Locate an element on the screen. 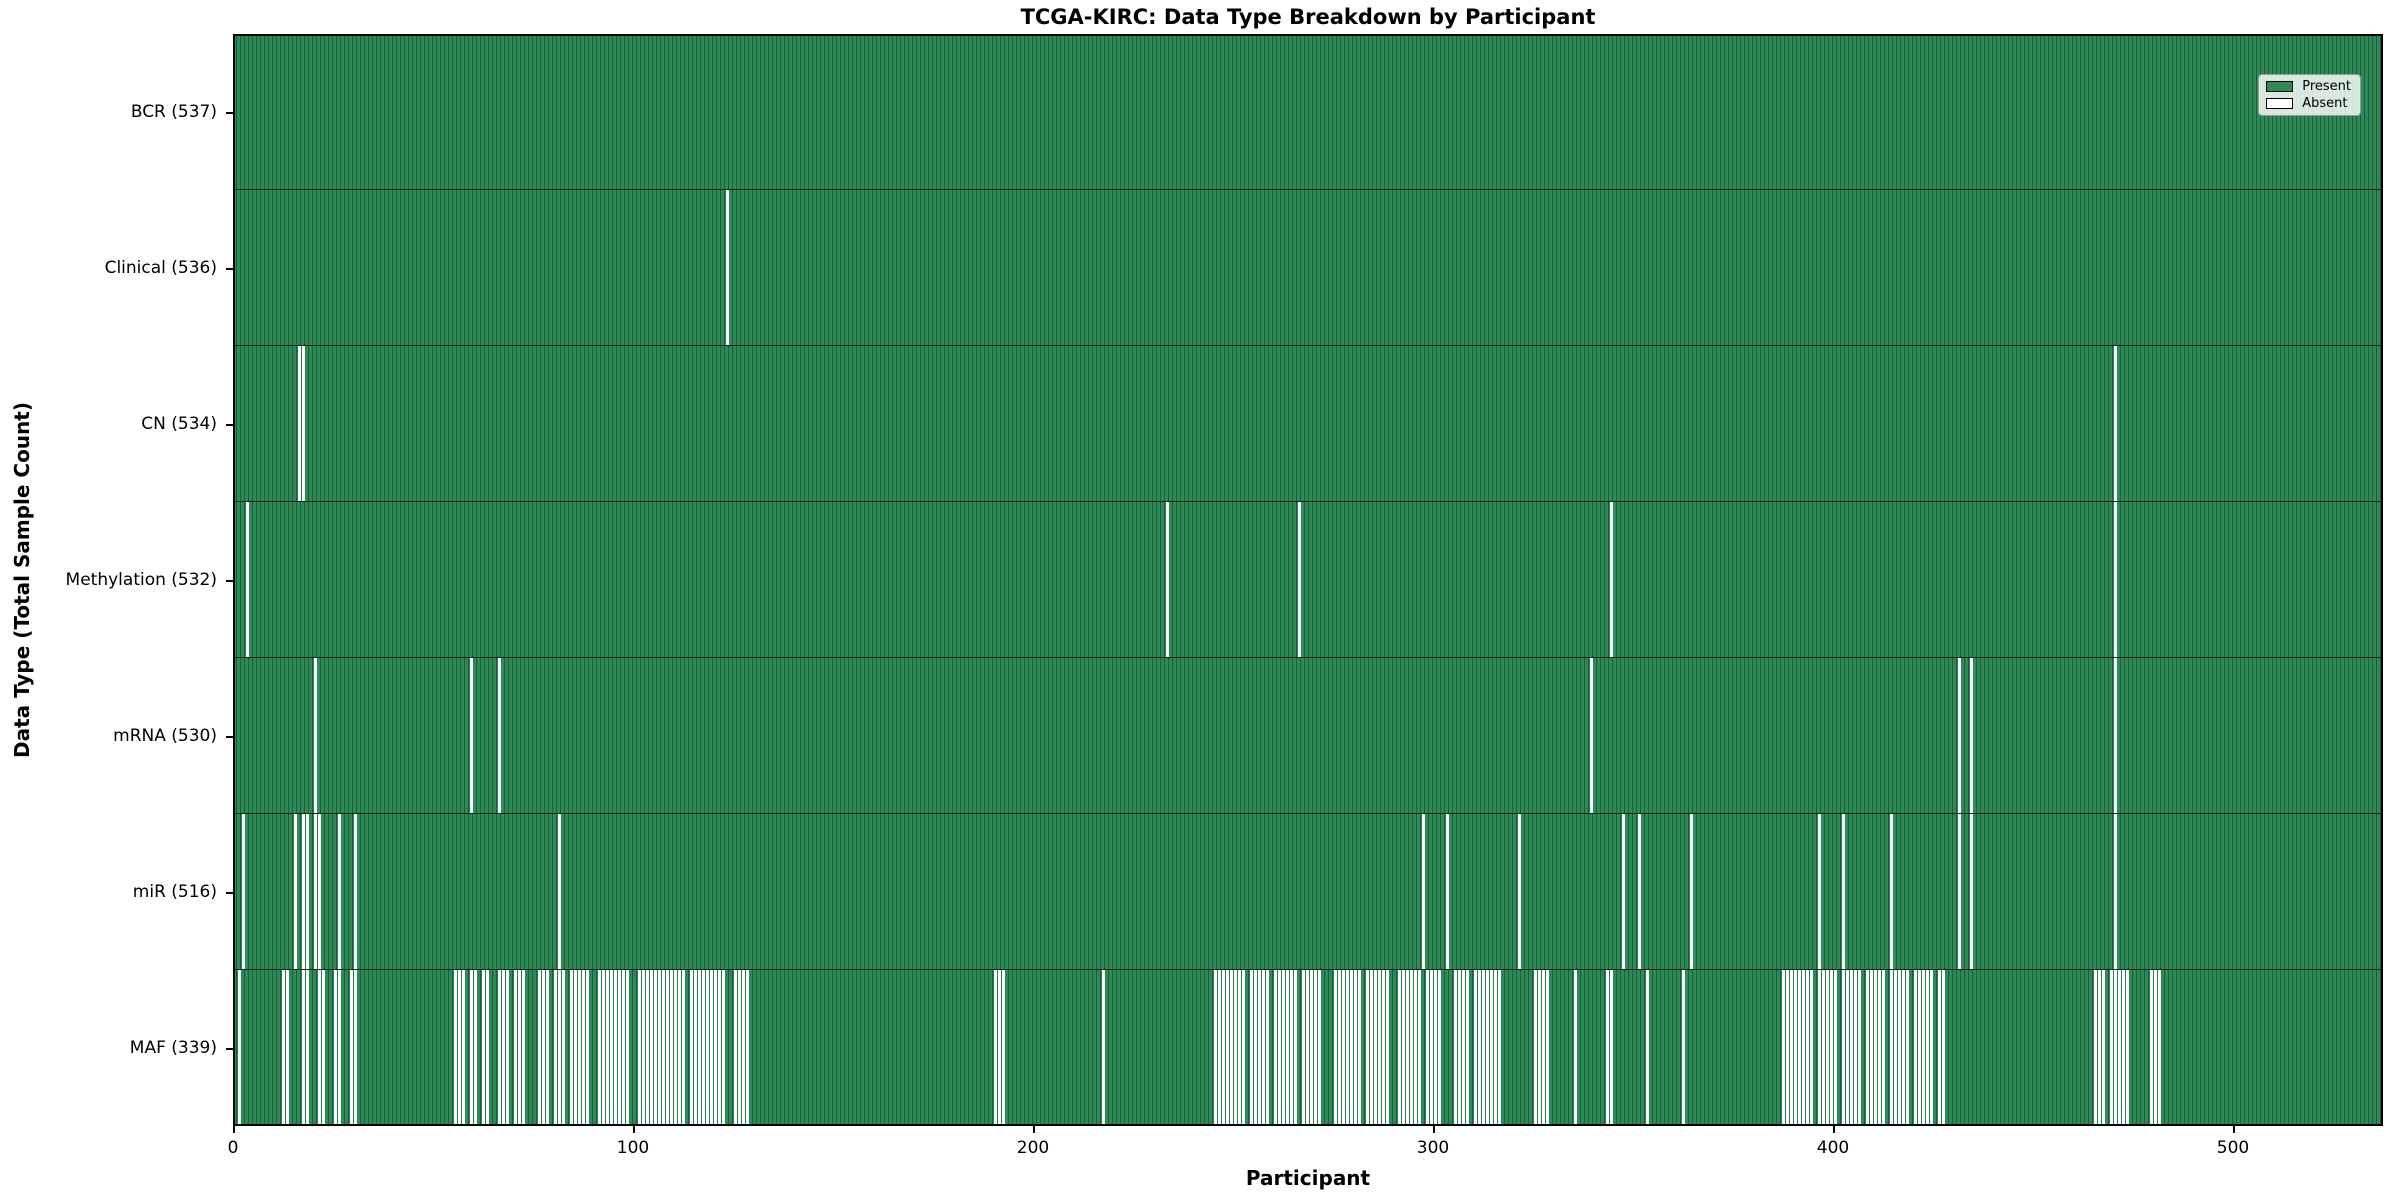 The height and width of the screenshot is (1200, 2400). x-axis-label: Participant is located at coordinates (1308, 1178).